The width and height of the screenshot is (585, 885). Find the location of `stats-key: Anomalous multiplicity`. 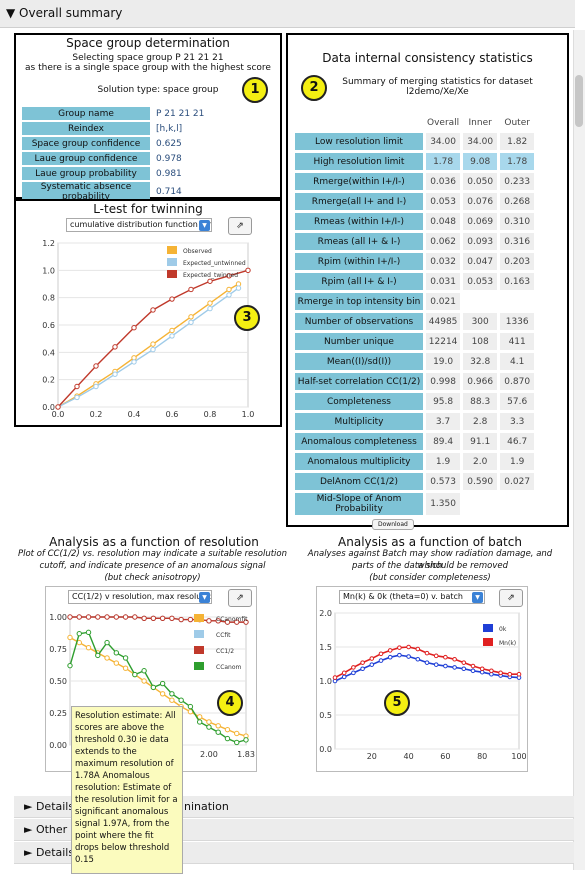

stats-key: Anomalous multiplicity is located at coordinates (359, 461).